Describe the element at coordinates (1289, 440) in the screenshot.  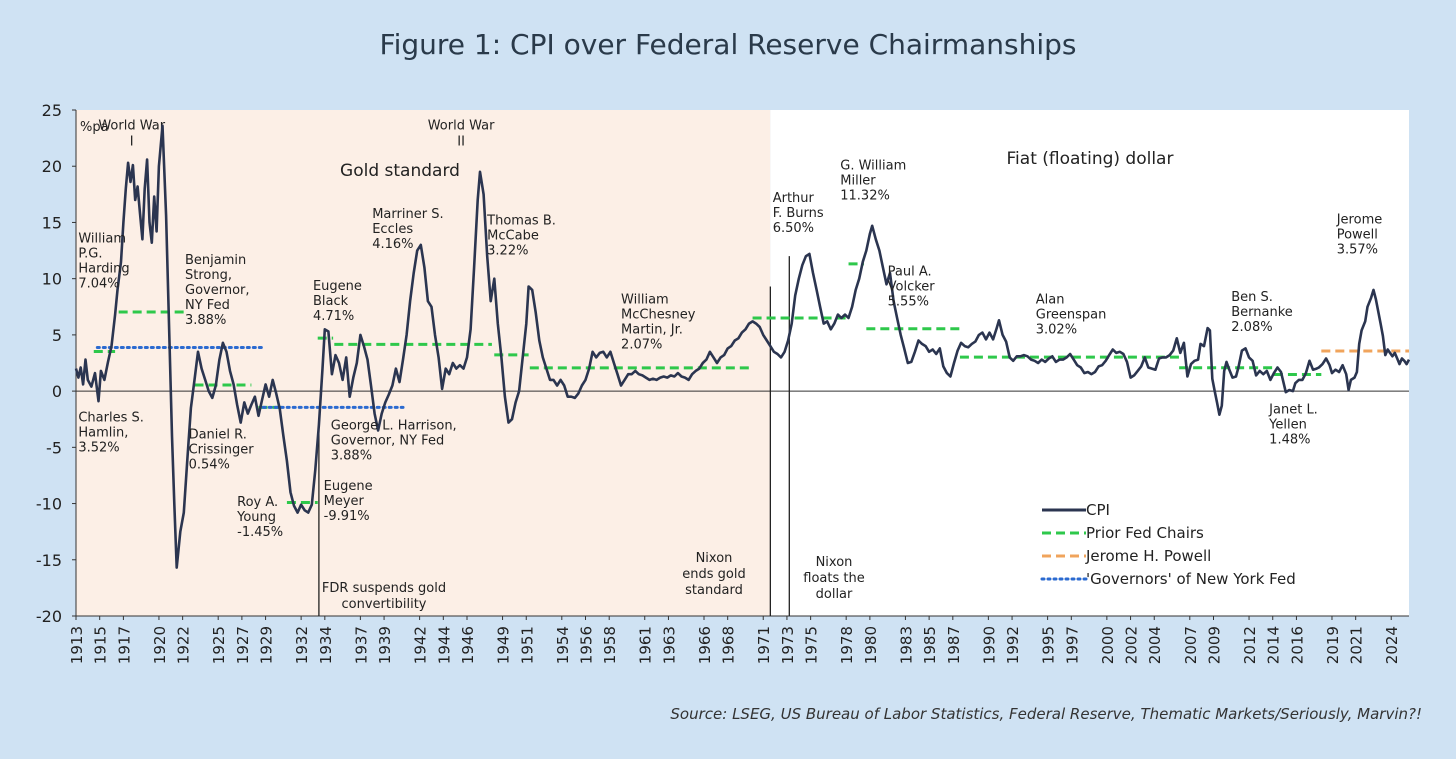
I see `chair-label: 1.48%` at that location.